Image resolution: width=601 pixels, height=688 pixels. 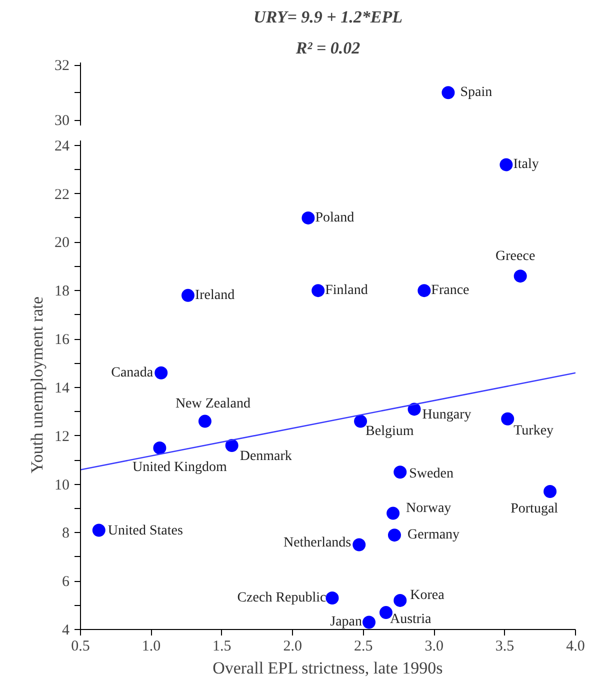 I want to click on annotation: United States, so click(x=145, y=531).